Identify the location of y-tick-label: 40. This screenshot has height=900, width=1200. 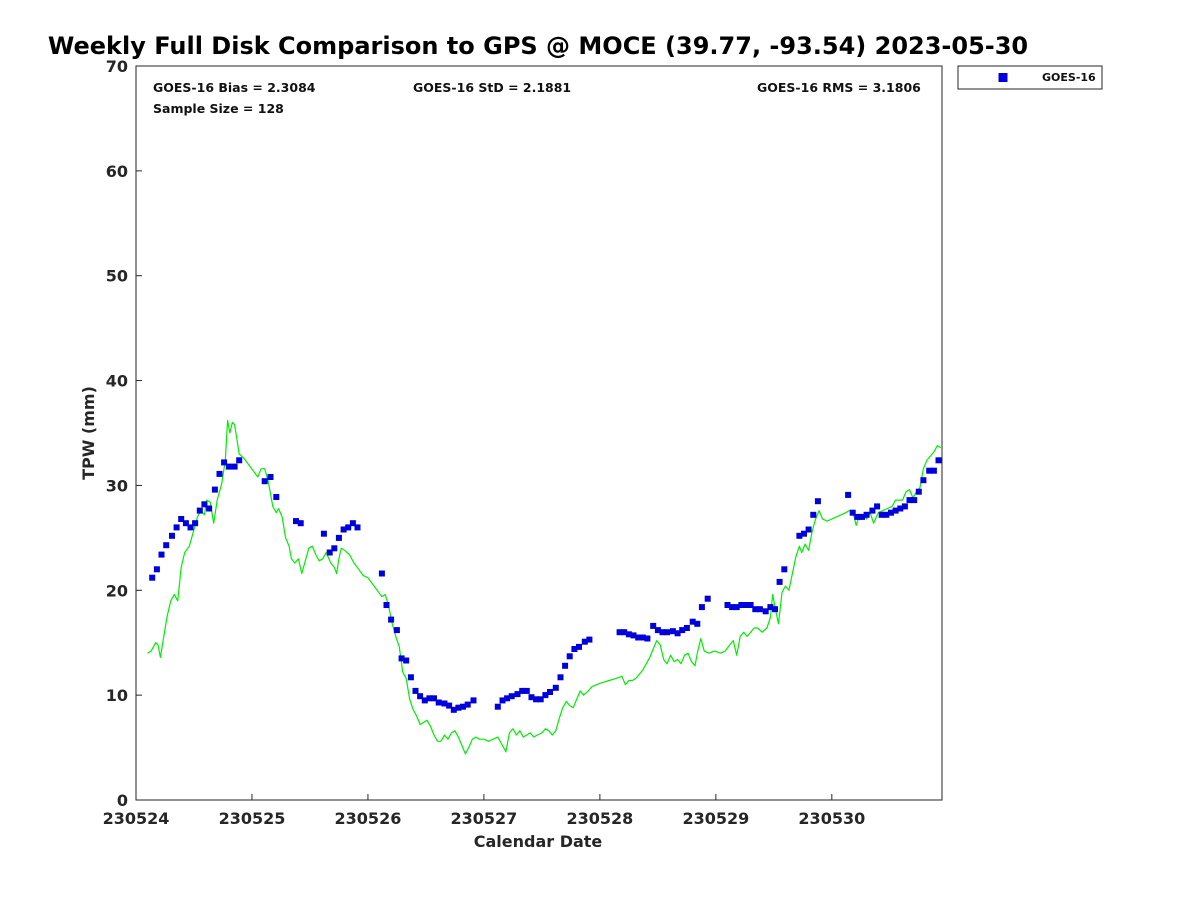
(117, 381).